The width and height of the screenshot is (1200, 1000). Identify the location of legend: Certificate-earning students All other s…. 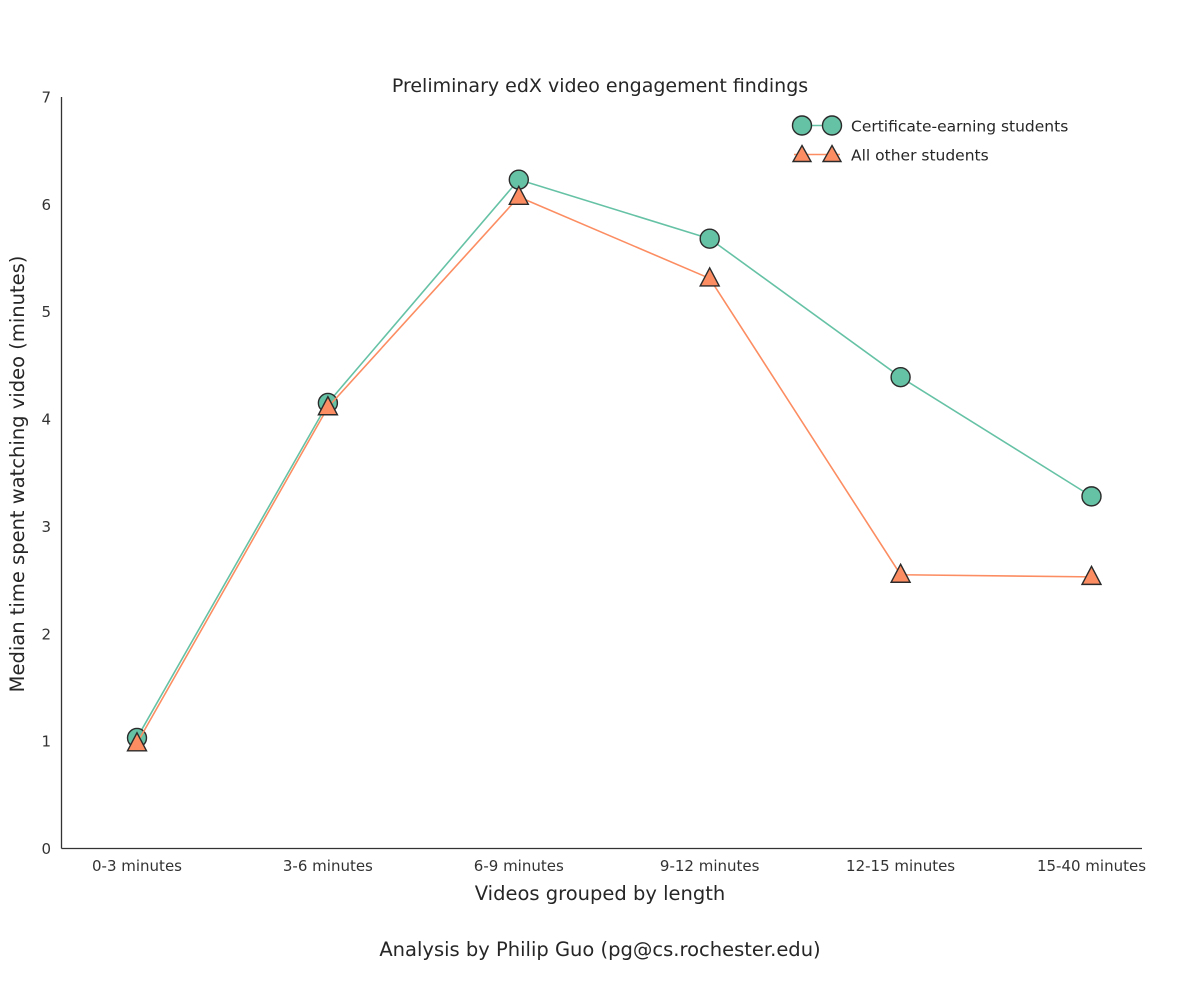
(929, 140).